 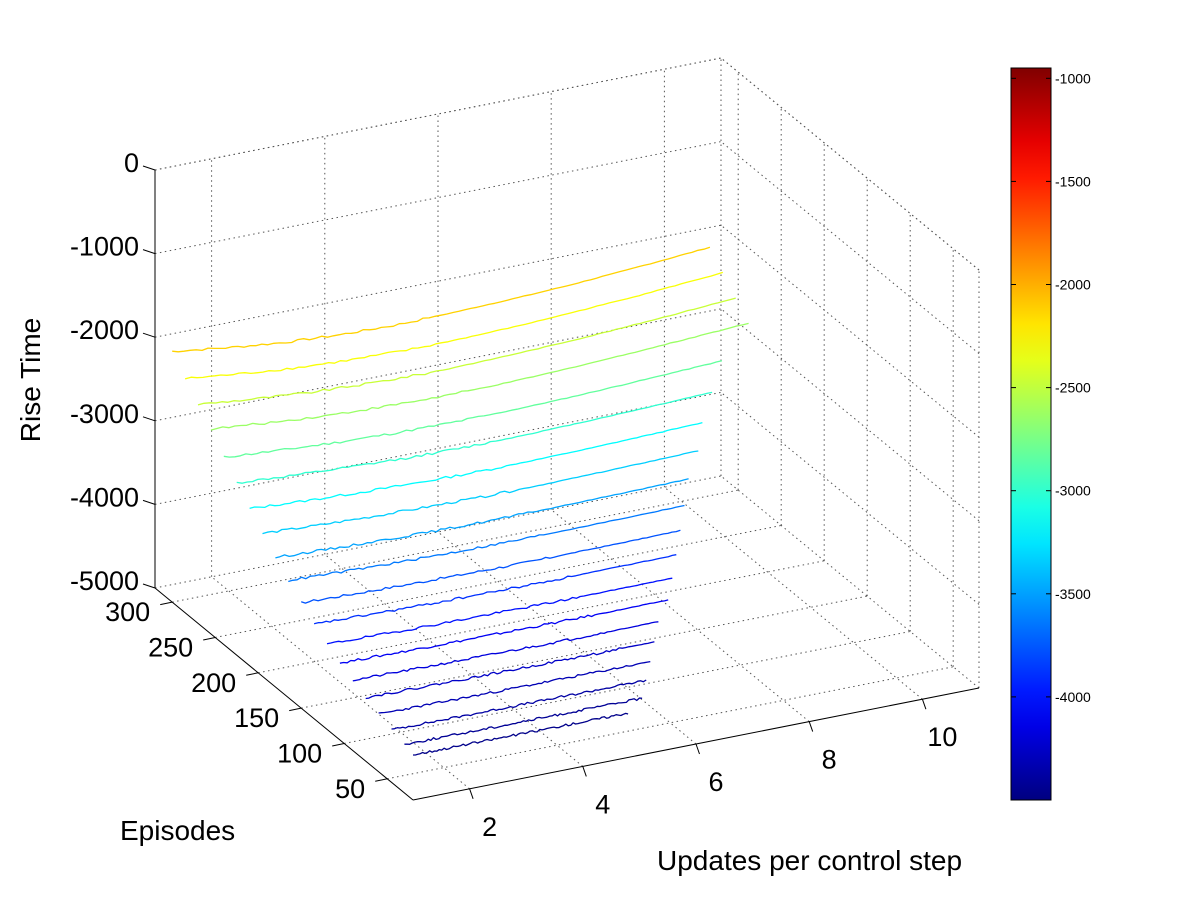 What do you see at coordinates (104, 497) in the screenshot?
I see `z-tick-label: -4000` at bounding box center [104, 497].